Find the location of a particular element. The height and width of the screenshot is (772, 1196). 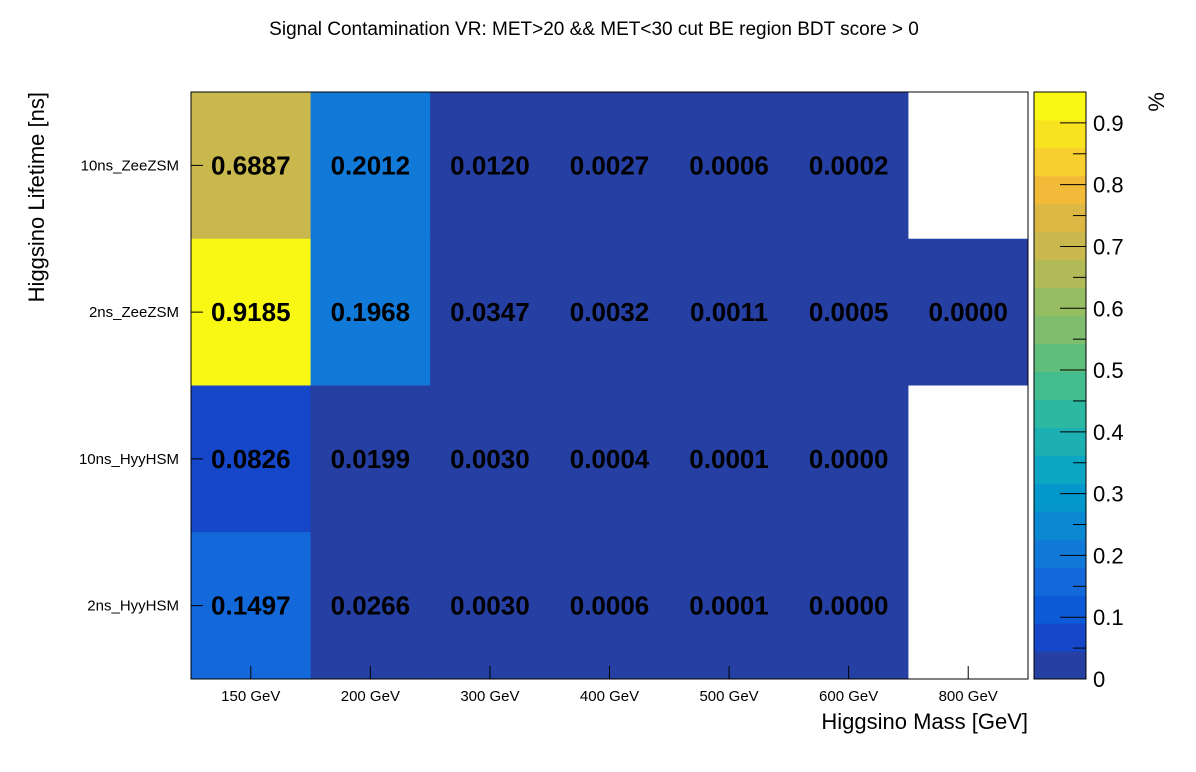

y-tick-label: 2ns_ZeeZSM is located at coordinates (134, 312).